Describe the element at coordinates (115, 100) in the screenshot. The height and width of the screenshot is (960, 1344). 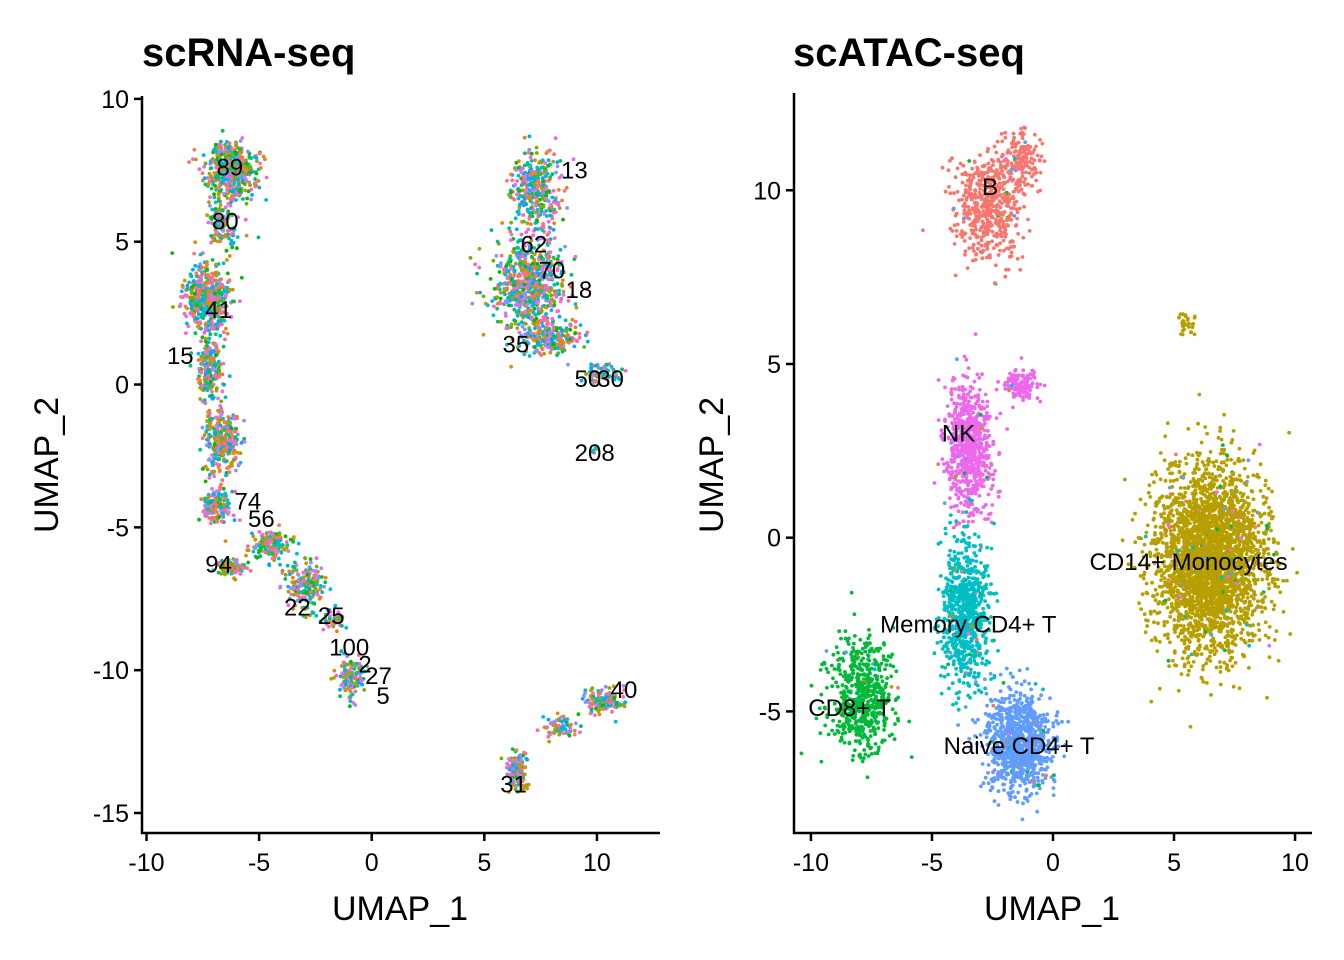
I see `y-tick-label: 10` at that location.